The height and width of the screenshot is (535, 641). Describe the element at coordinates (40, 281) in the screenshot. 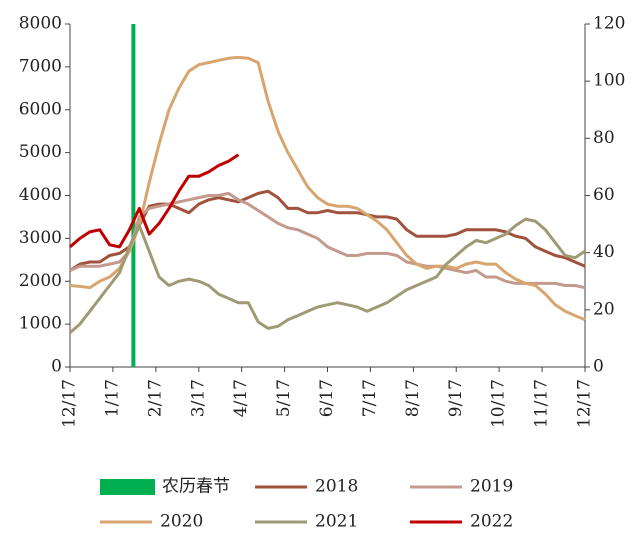

I see `y-tick-label: 2000` at that location.